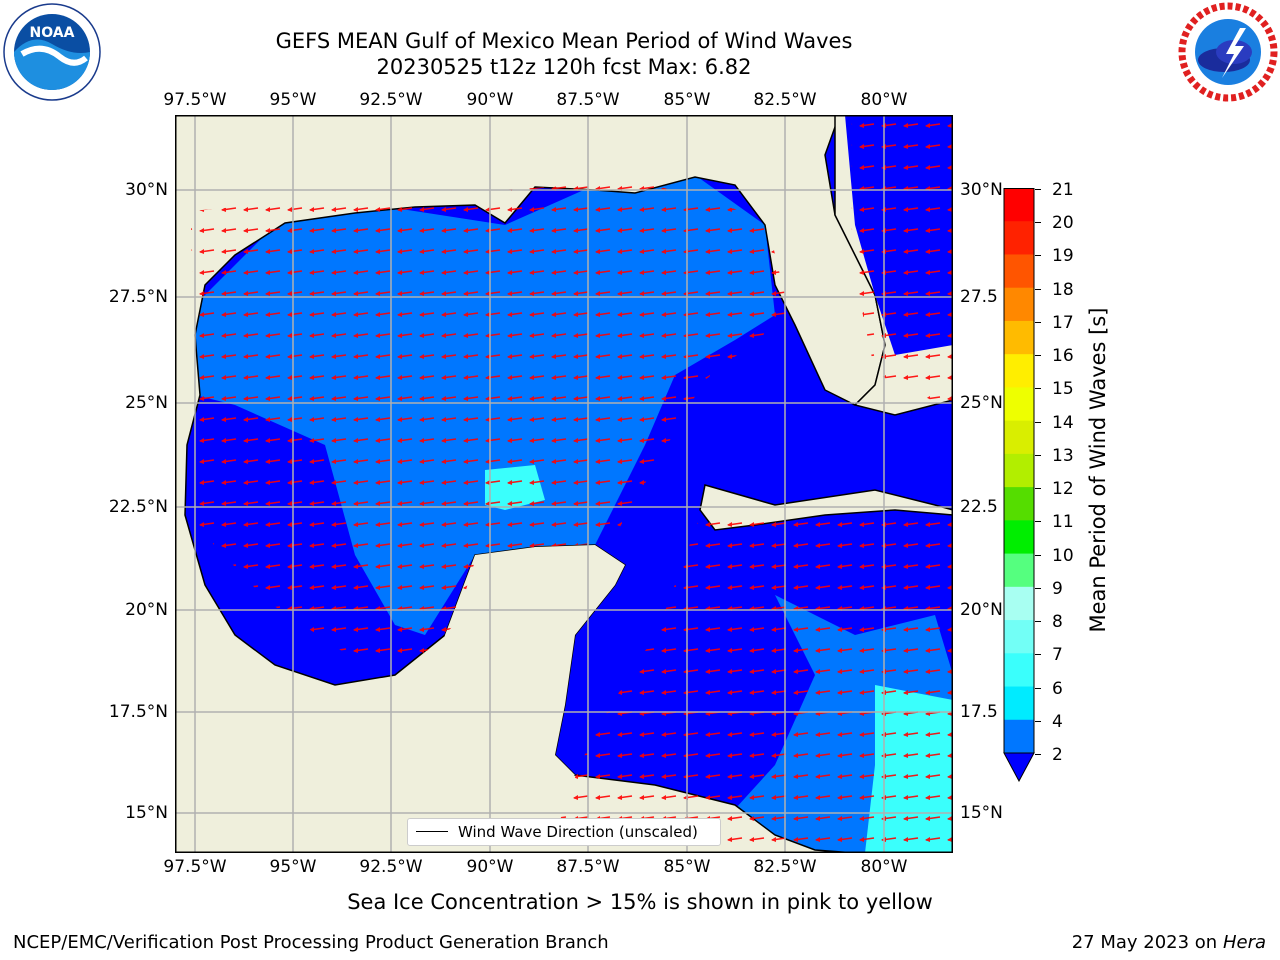 The width and height of the screenshot is (1280, 960). Describe the element at coordinates (981, 403) in the screenshot. I see `lat-tick-right: 25°N` at that location.